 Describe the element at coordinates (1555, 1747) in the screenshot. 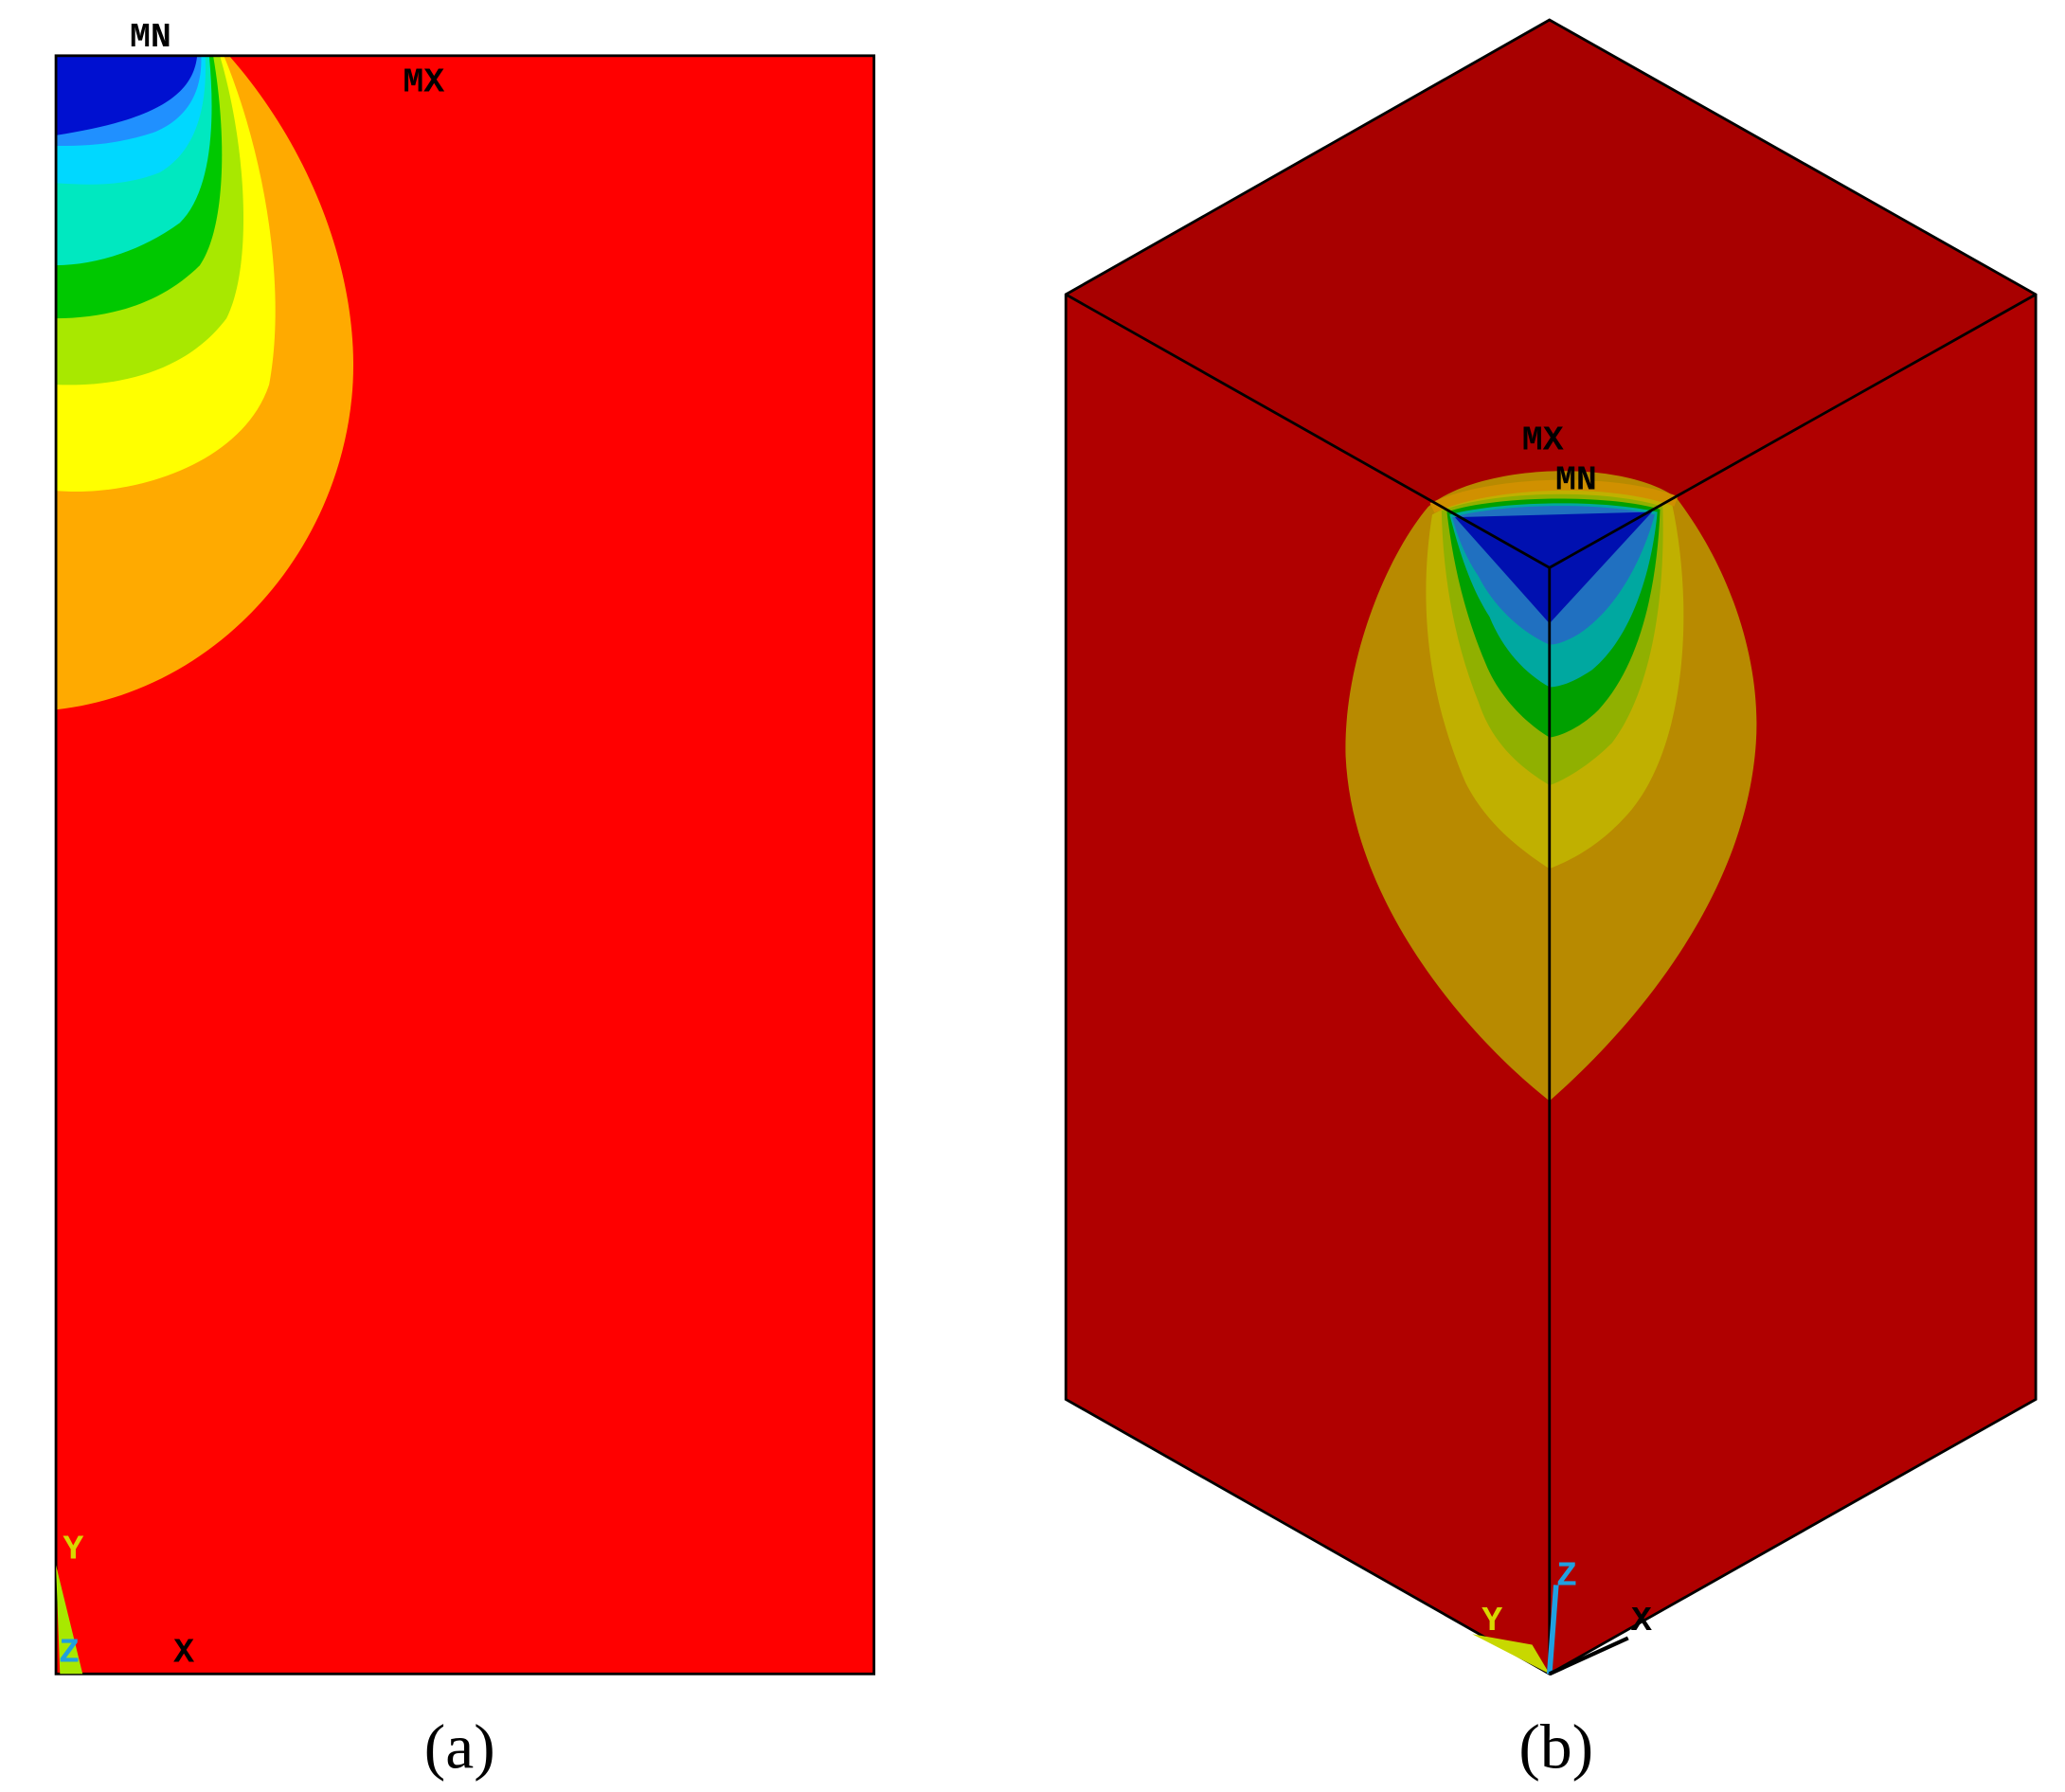

I see `caption: (b)` at that location.